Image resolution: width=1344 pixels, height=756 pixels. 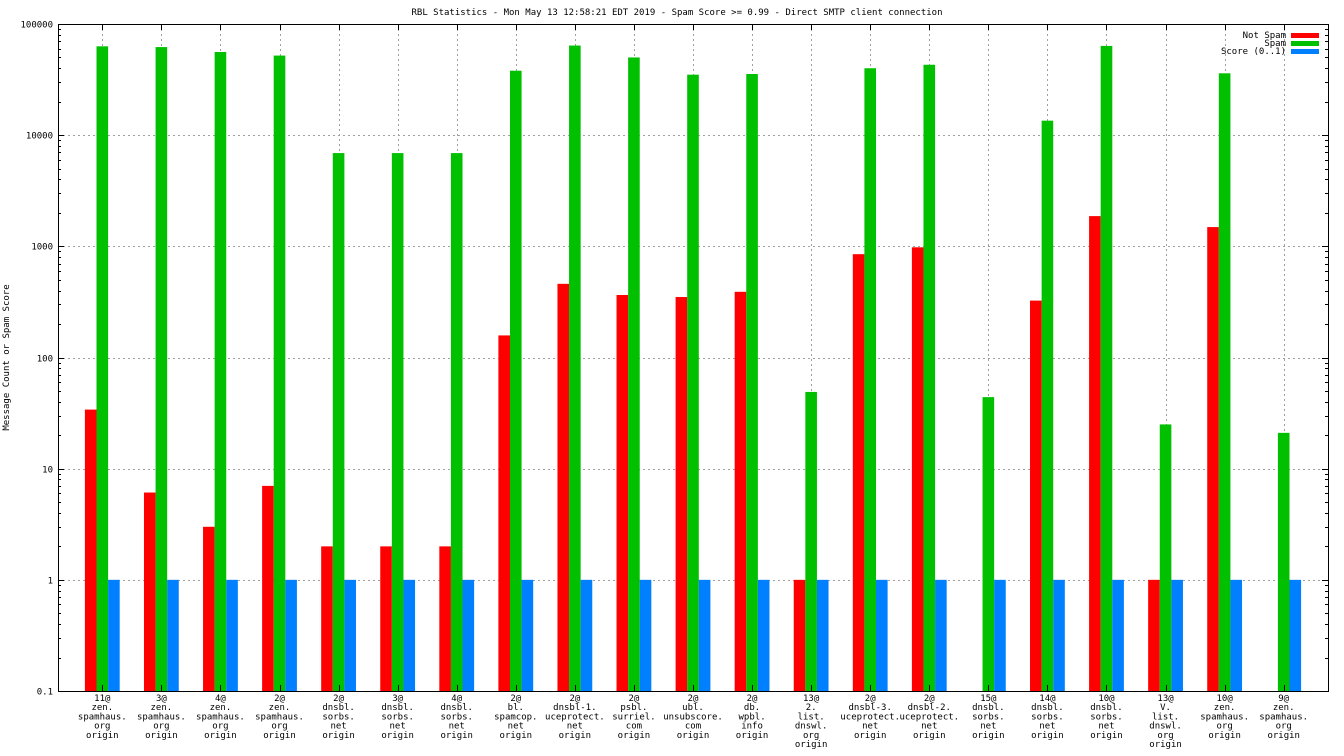 I want to click on legend-swatch, so click(x=1305, y=51).